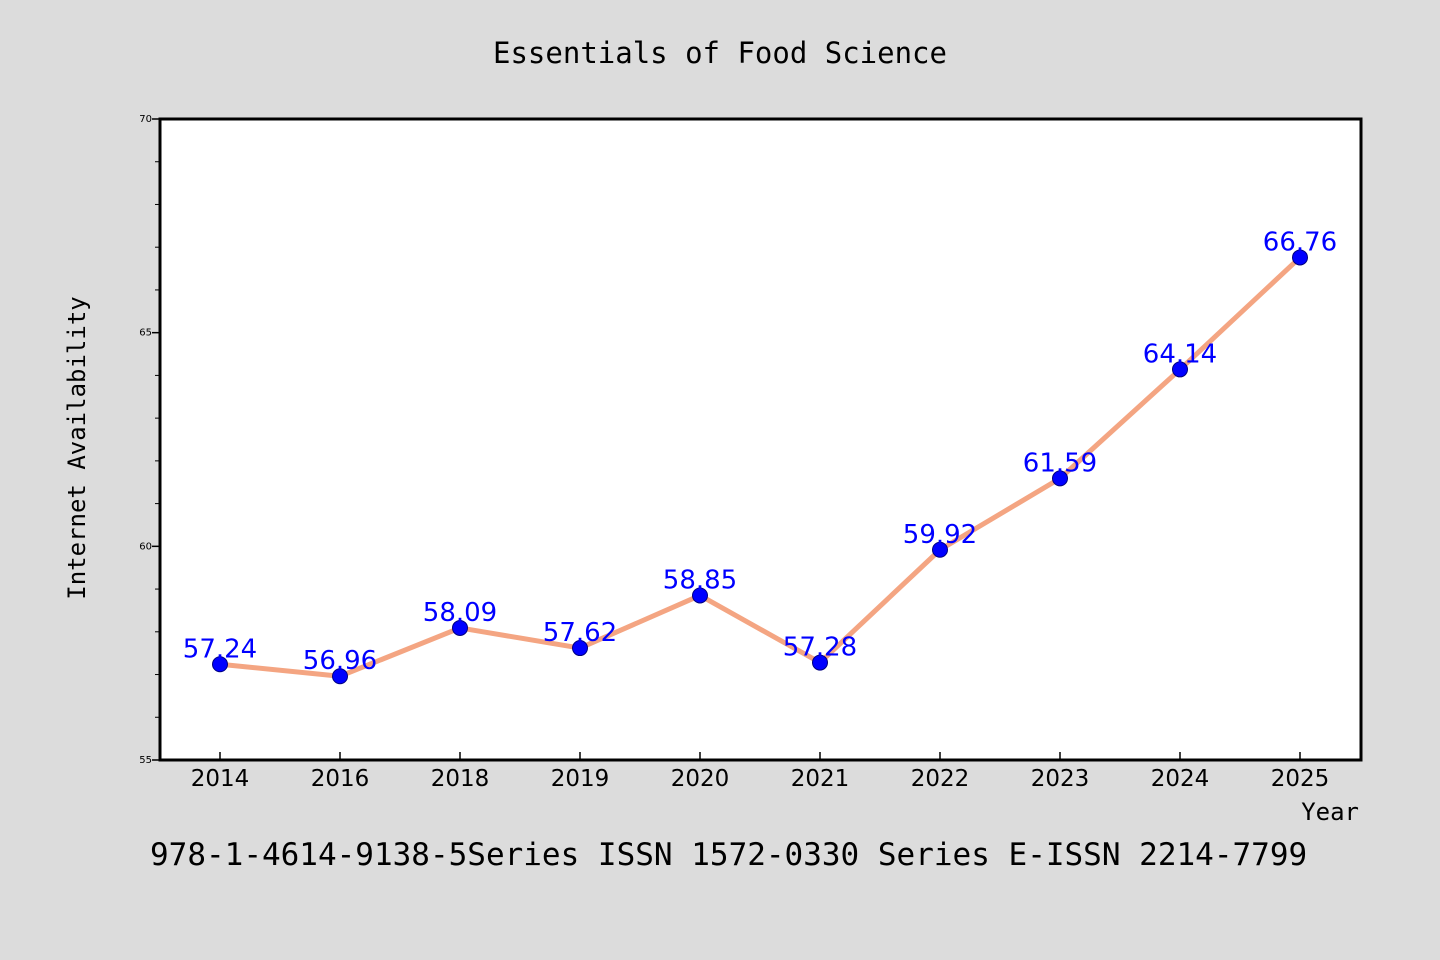 The width and height of the screenshot is (1440, 960). I want to click on x-tick-label: 2022, so click(940, 779).